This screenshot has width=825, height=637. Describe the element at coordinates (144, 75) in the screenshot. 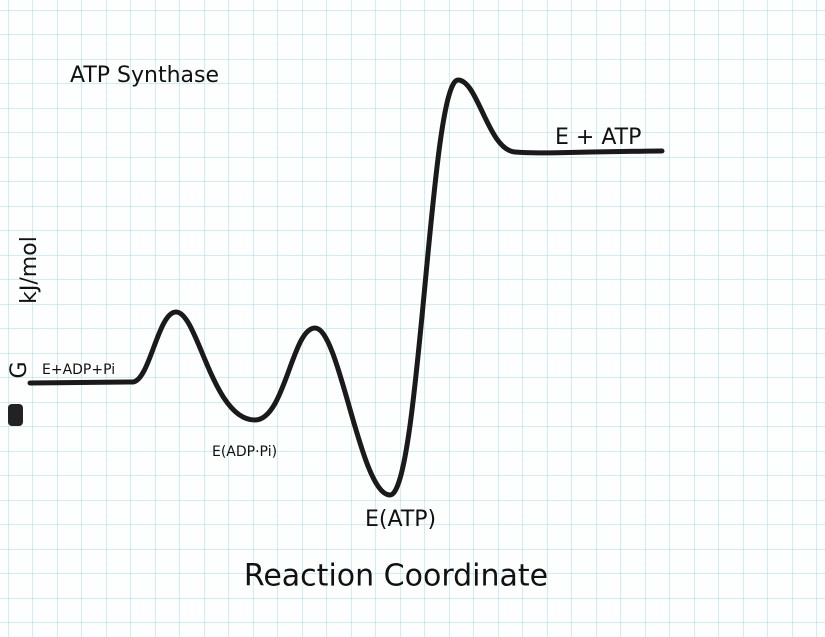

I see `title: ATP Synthase` at that location.